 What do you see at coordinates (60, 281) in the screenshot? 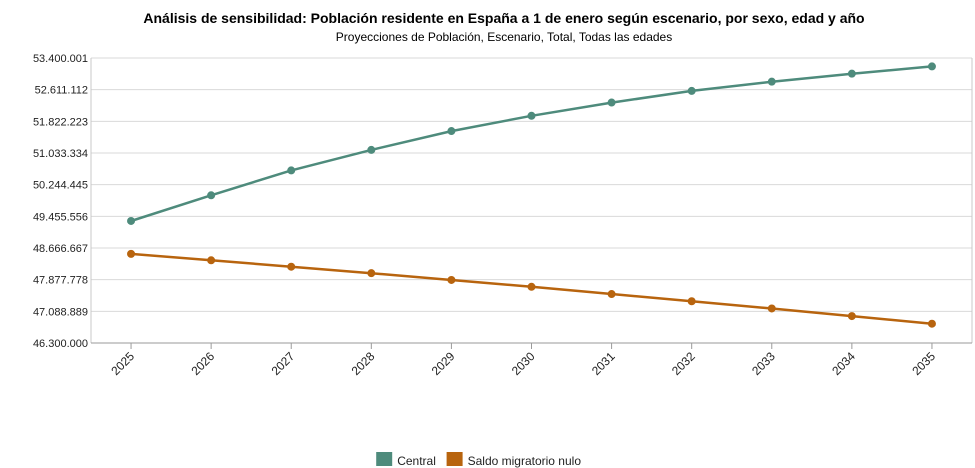
I see `y-tick-label: 47.877.778` at bounding box center [60, 281].